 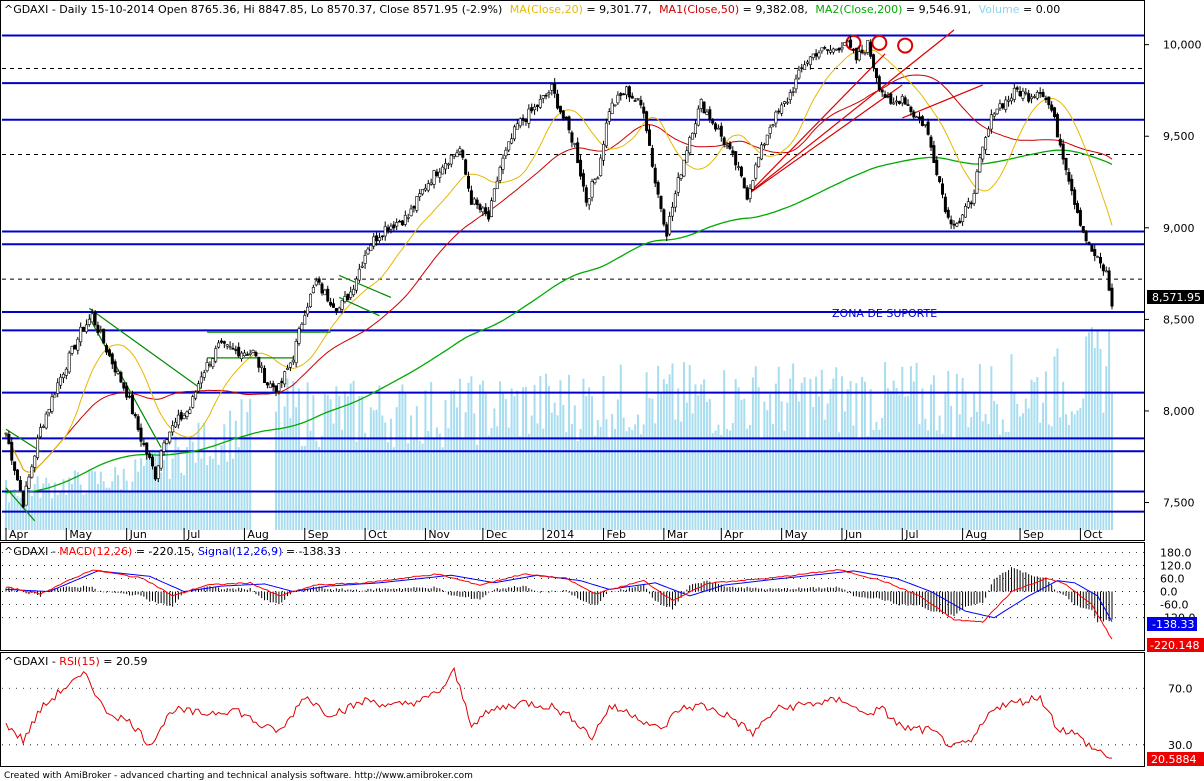 What do you see at coordinates (824, 140) in the screenshot?
I see `trend-line-red` at bounding box center [824, 140].